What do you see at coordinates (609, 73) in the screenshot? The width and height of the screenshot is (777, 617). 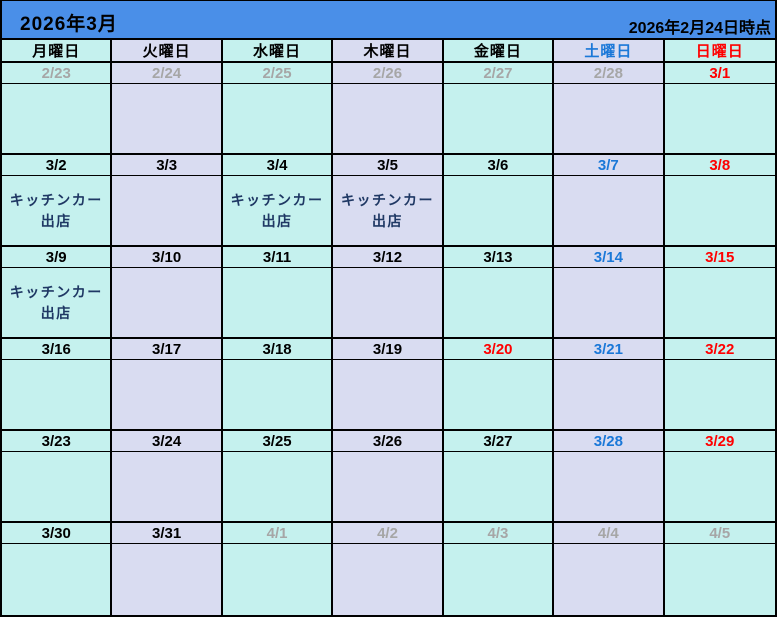 I see `date-cell: 2/28` at bounding box center [609, 73].